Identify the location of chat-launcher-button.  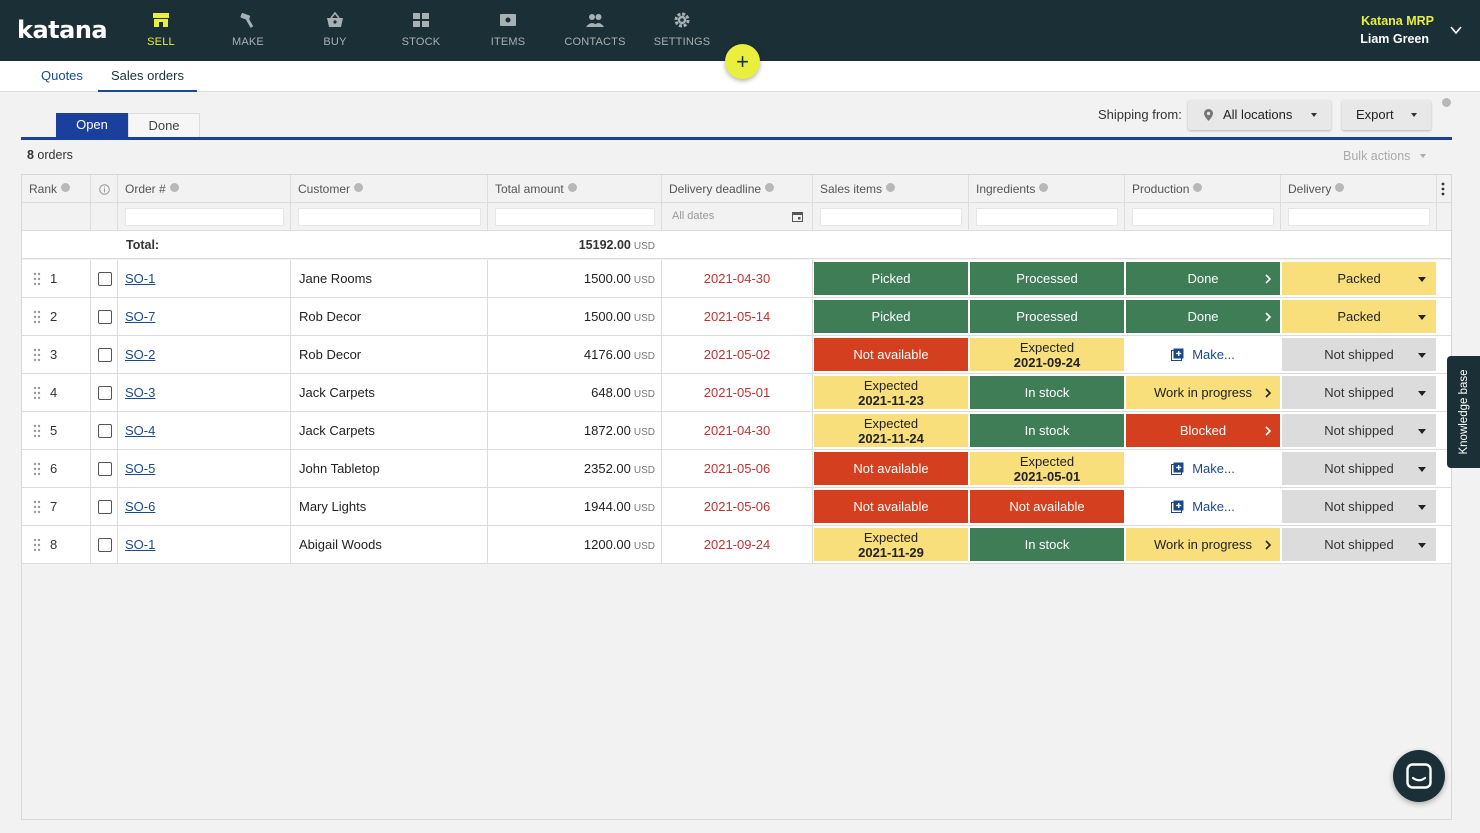
(1419, 776).